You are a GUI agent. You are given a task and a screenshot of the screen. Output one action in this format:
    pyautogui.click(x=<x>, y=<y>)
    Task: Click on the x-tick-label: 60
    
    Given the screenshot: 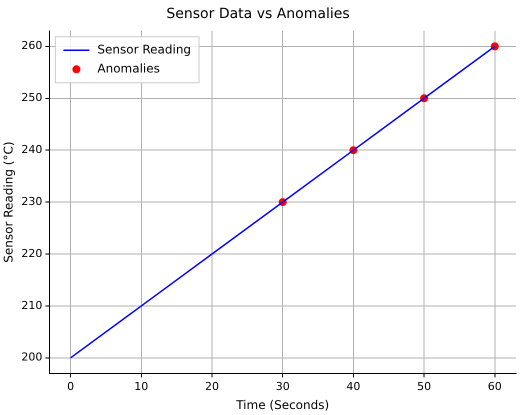 What is the action you would take?
    pyautogui.click(x=495, y=386)
    